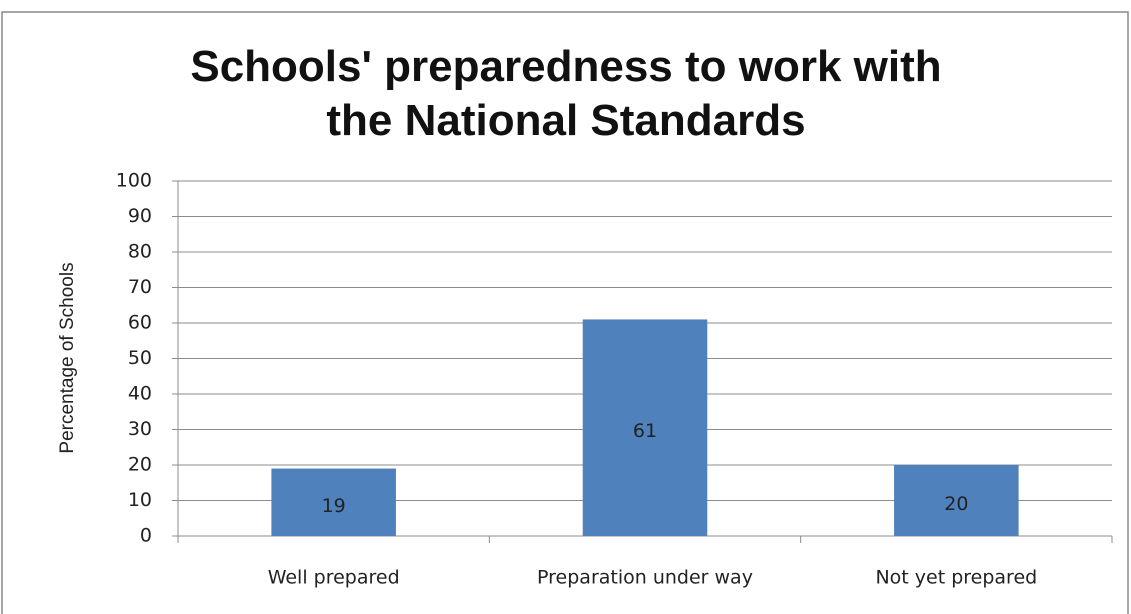  I want to click on y-tick-label: 40, so click(140, 394).